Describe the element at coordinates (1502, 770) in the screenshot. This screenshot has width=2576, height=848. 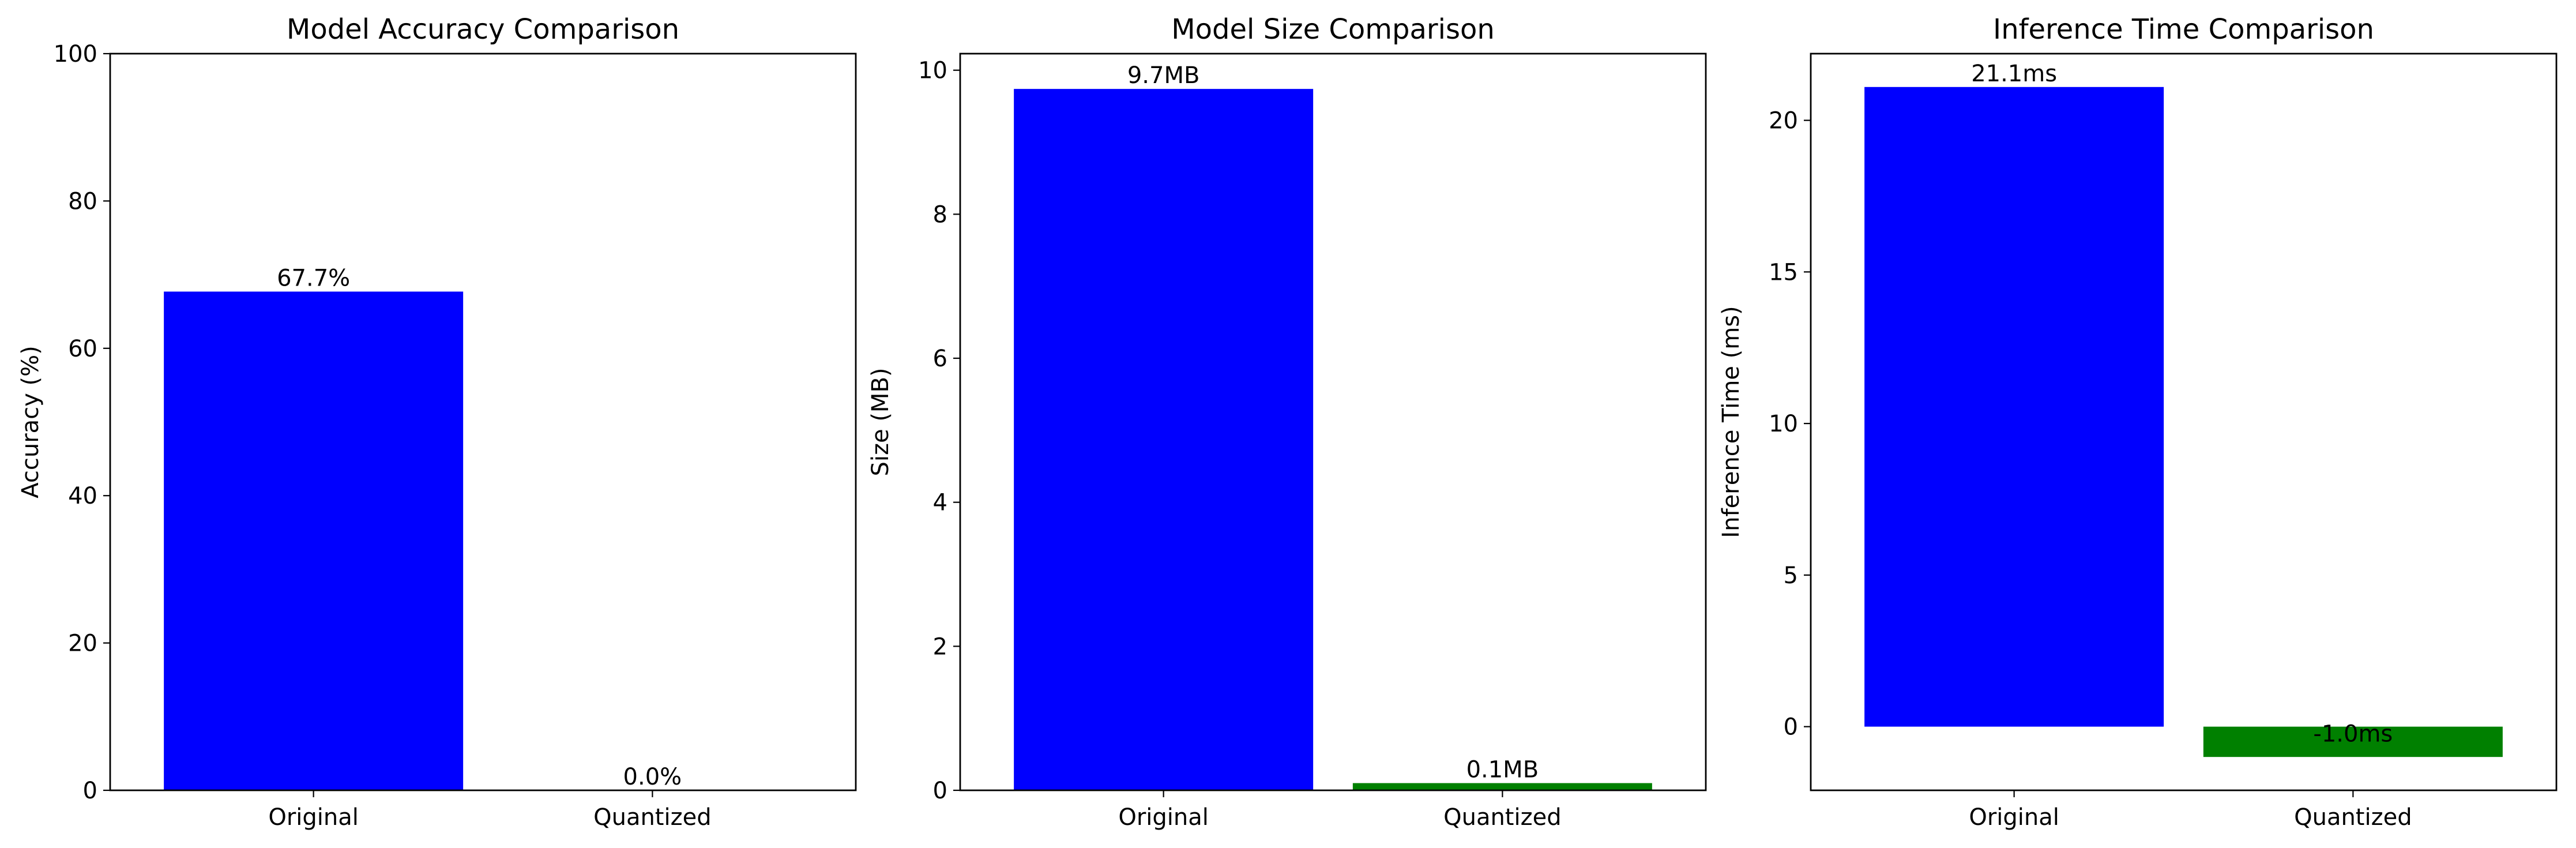
I see `data-label-quantized: 0.1MB` at that location.